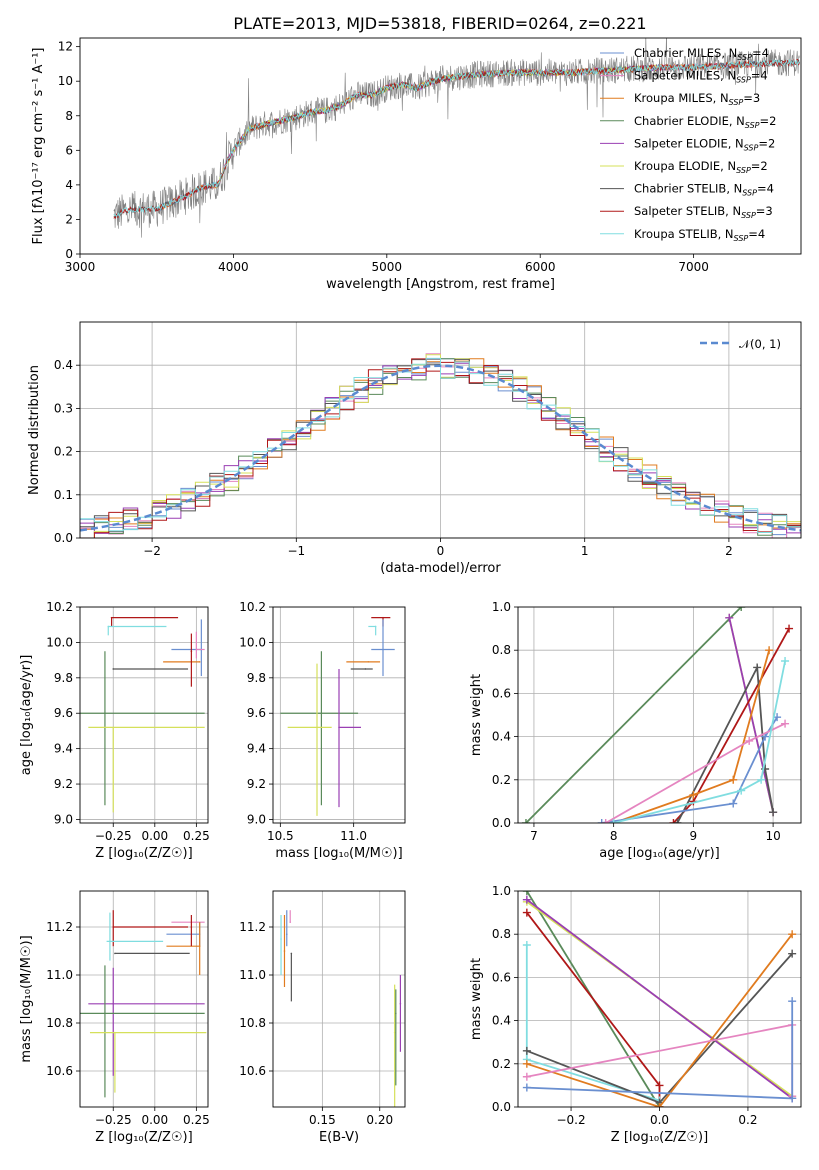 The height and width of the screenshot is (1170, 819). I want to click on legend-entry: Chabrier STELIB, NSSP=4, so click(704, 190).